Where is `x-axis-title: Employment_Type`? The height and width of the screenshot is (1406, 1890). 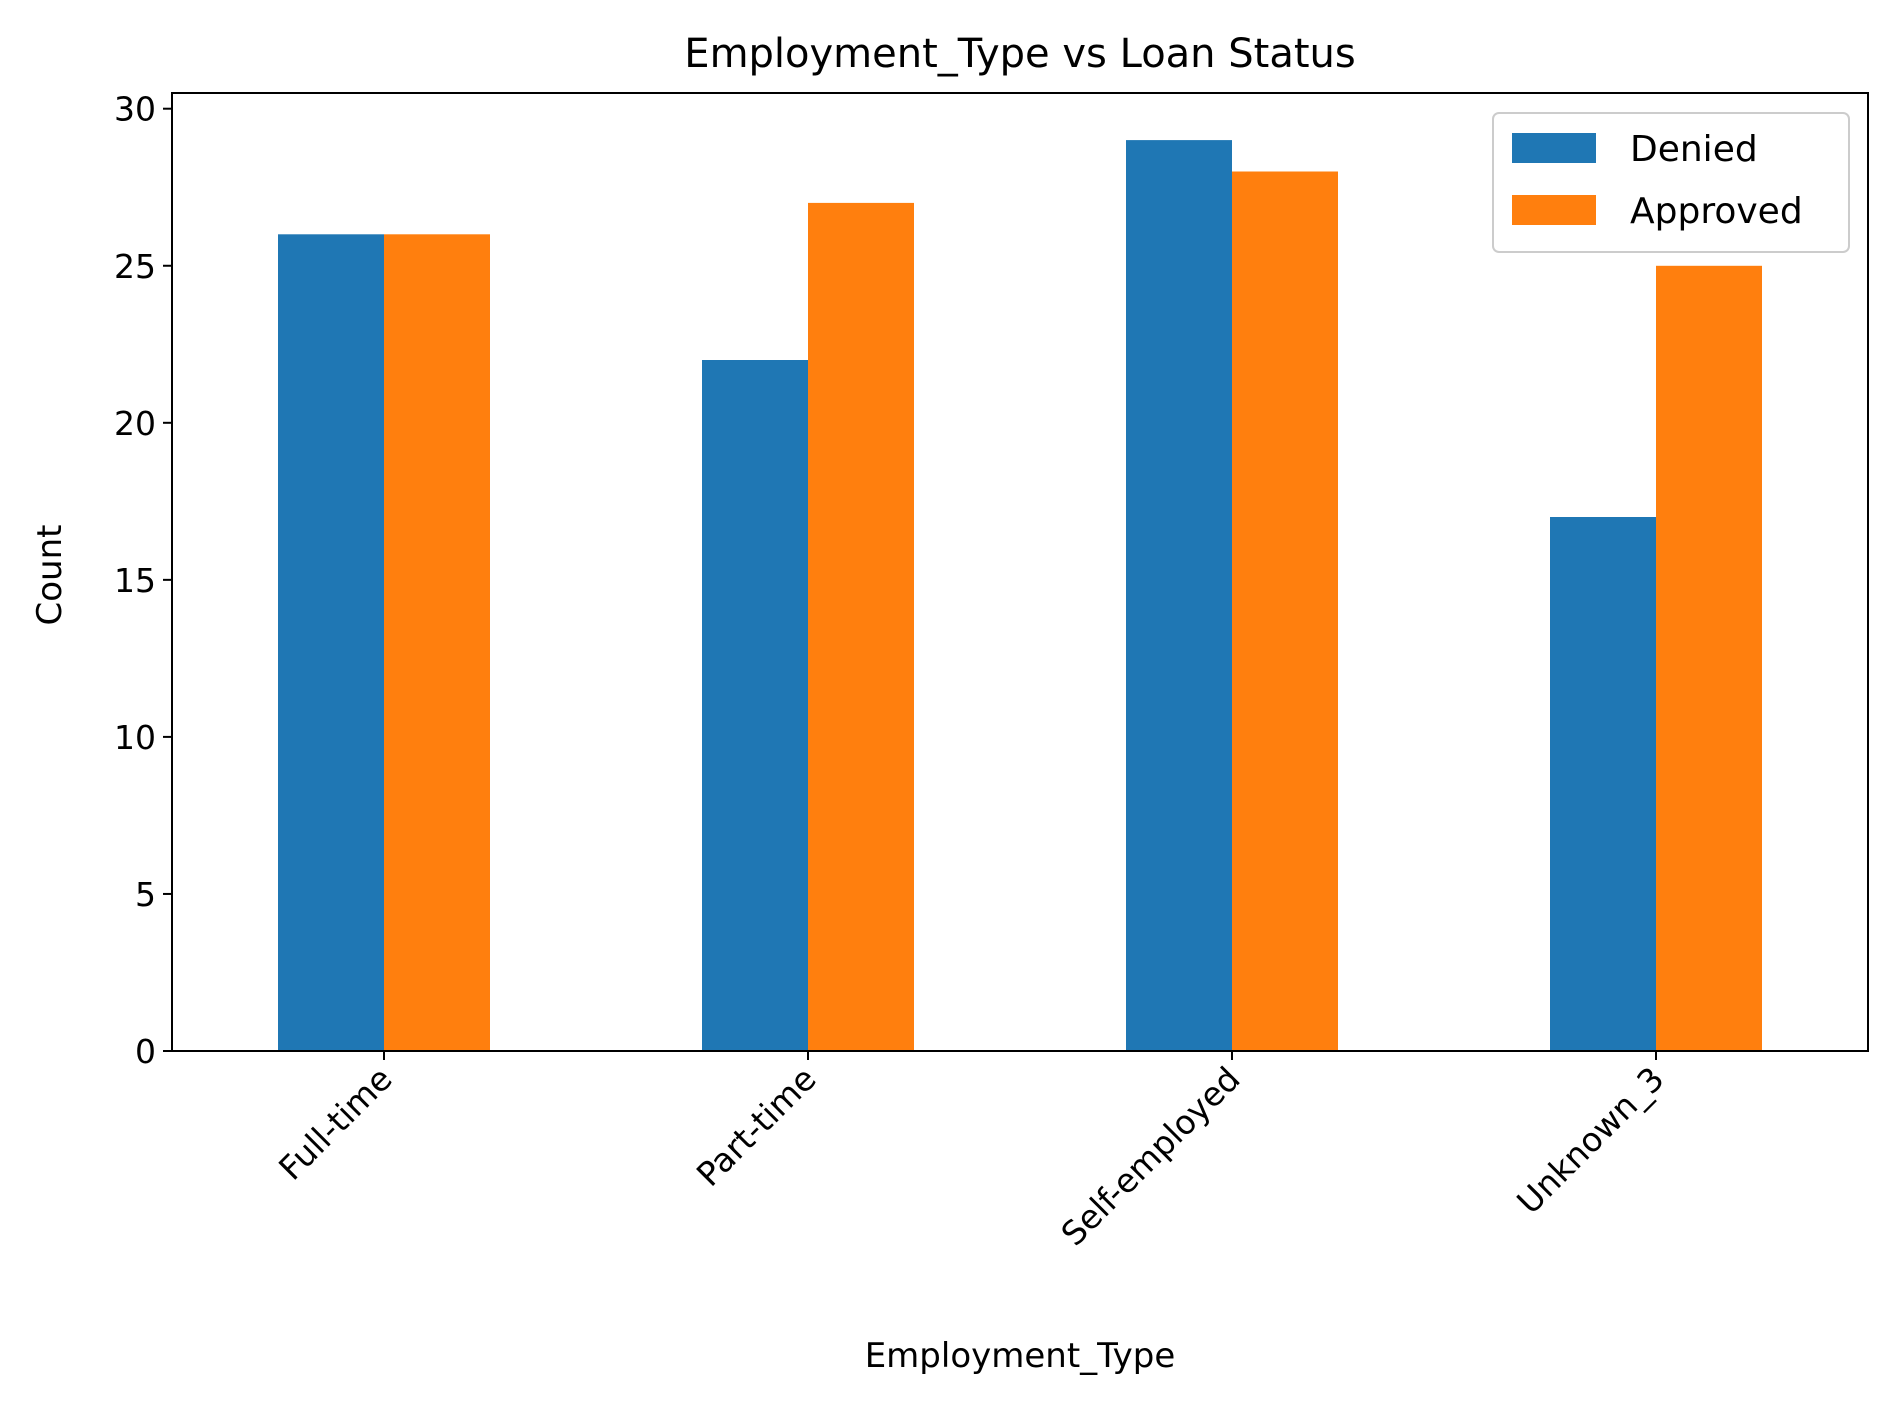
x-axis-title: Employment_Type is located at coordinates (1020, 1356).